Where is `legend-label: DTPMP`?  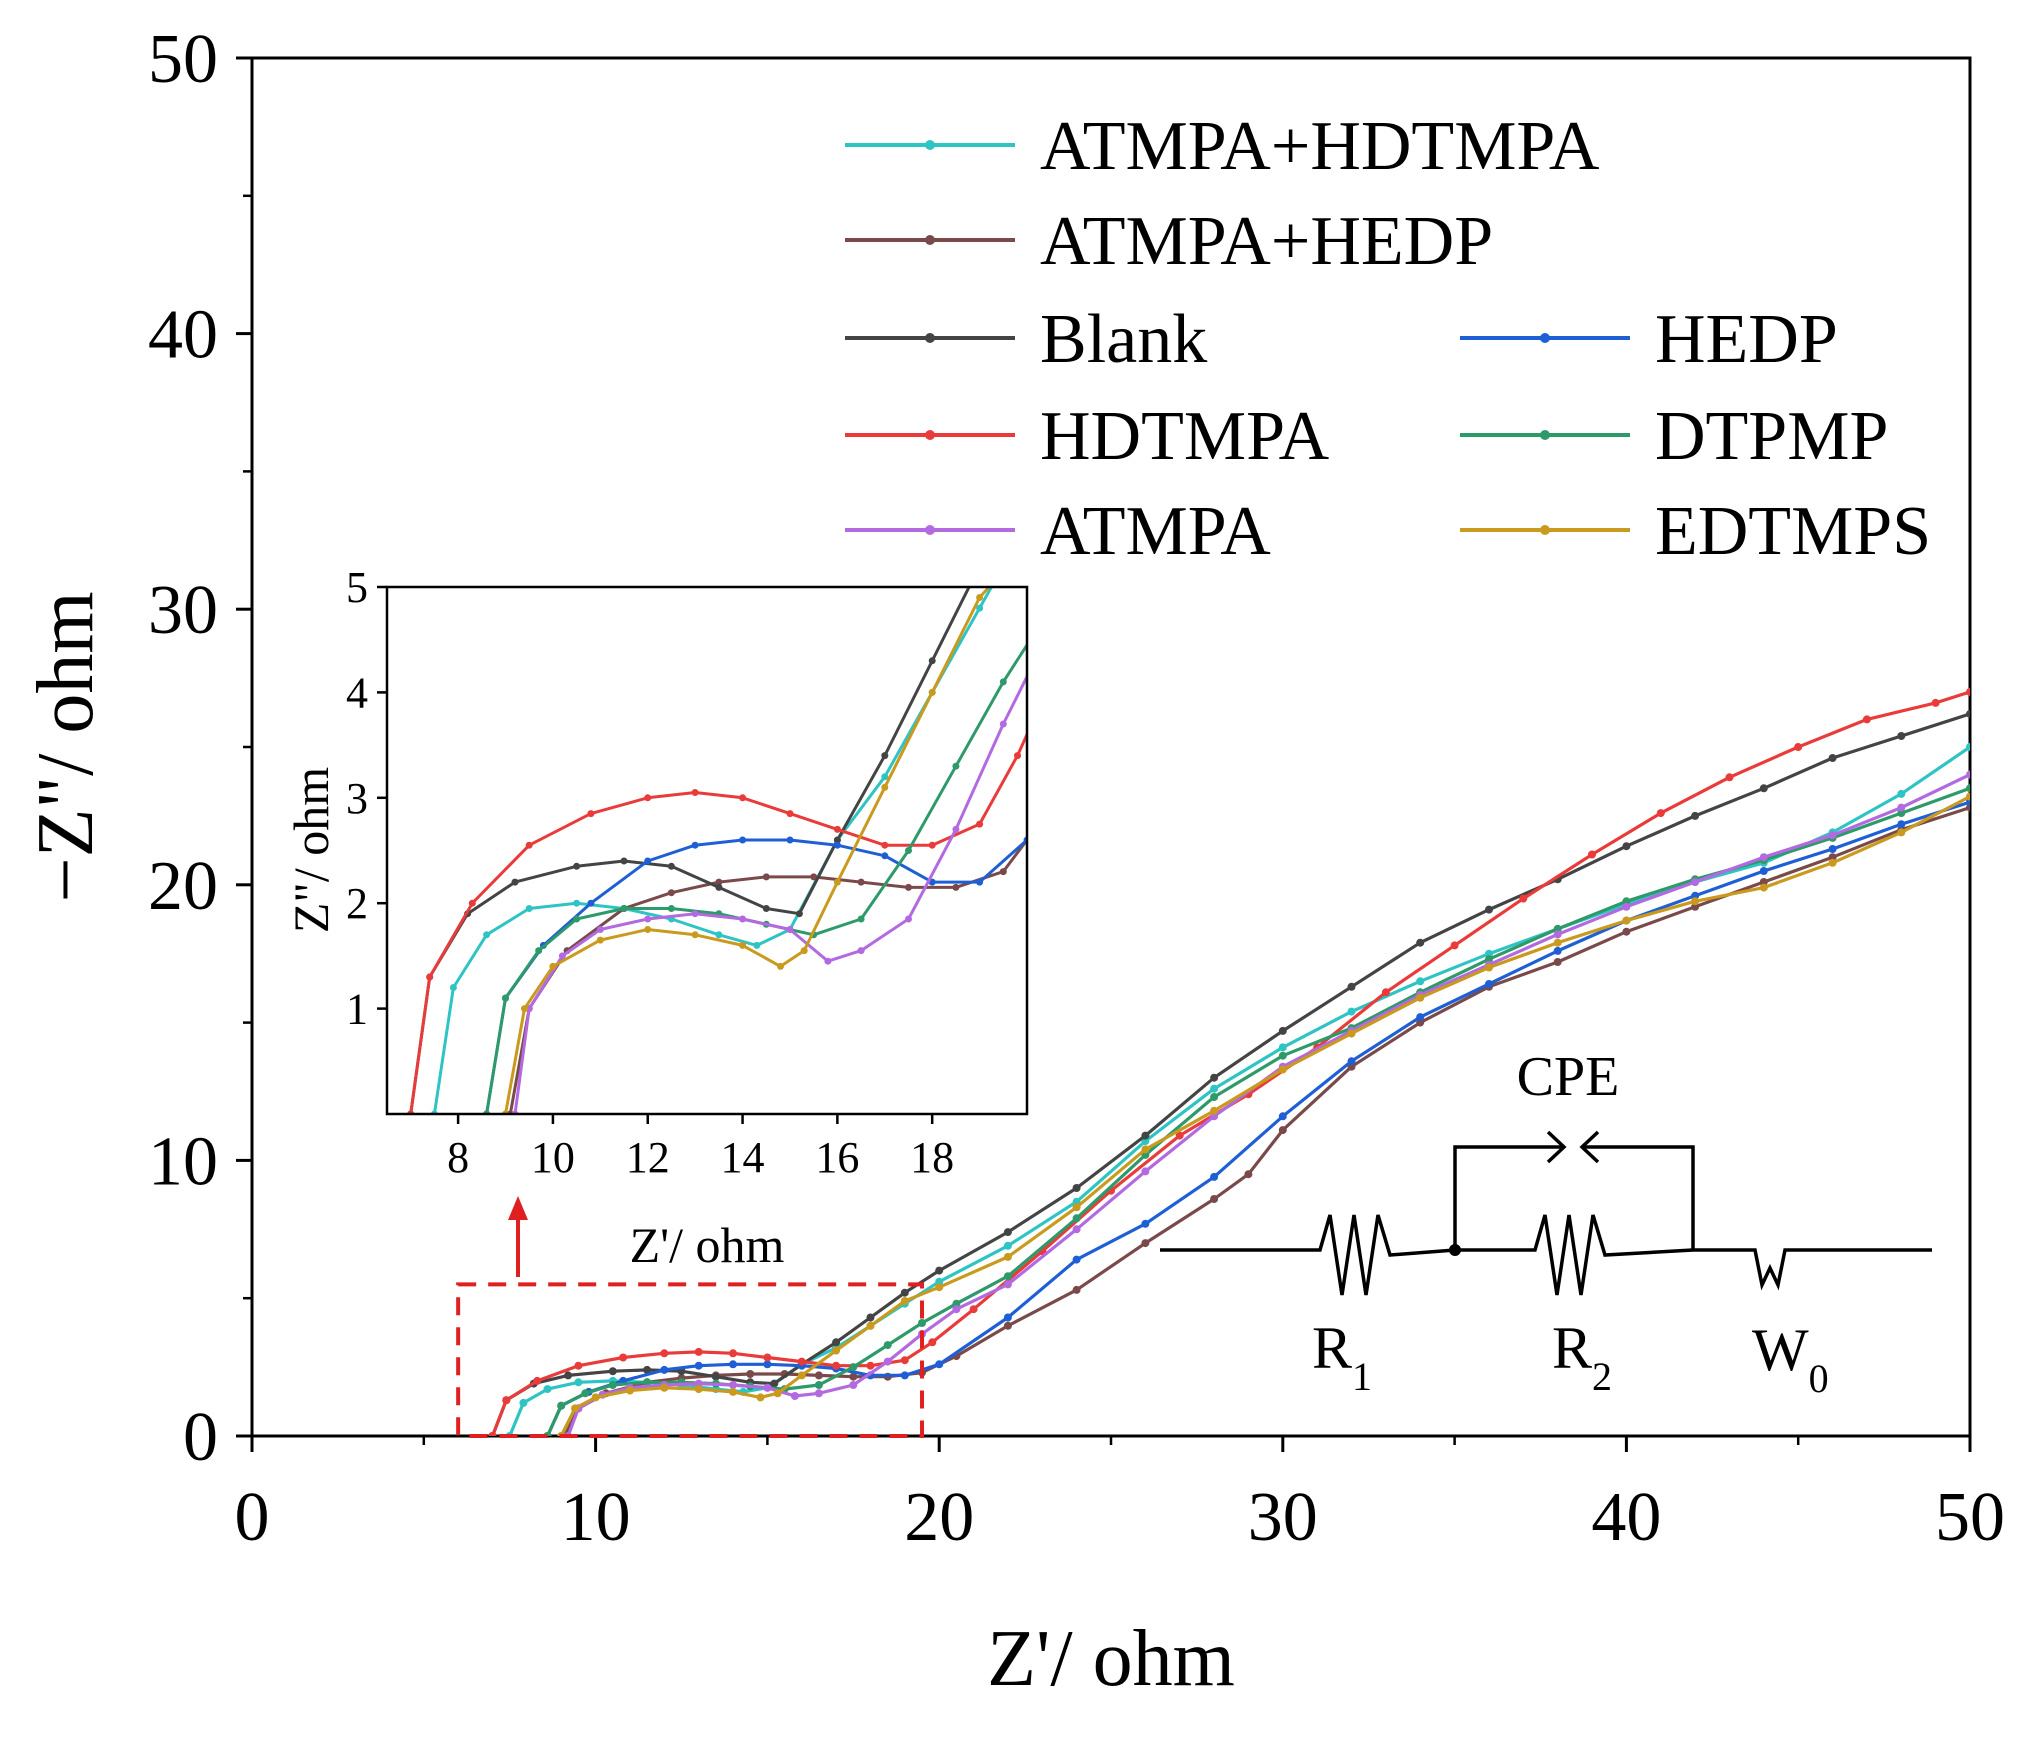
legend-label: DTPMP is located at coordinates (1771, 436).